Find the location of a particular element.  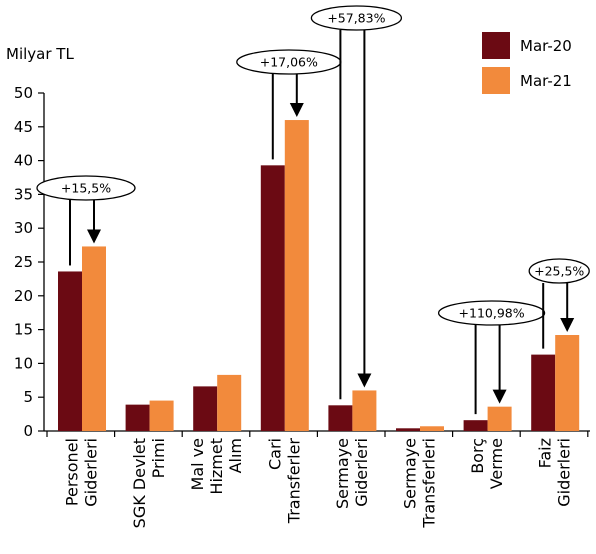

category-label: Cari is located at coordinates (274, 454).